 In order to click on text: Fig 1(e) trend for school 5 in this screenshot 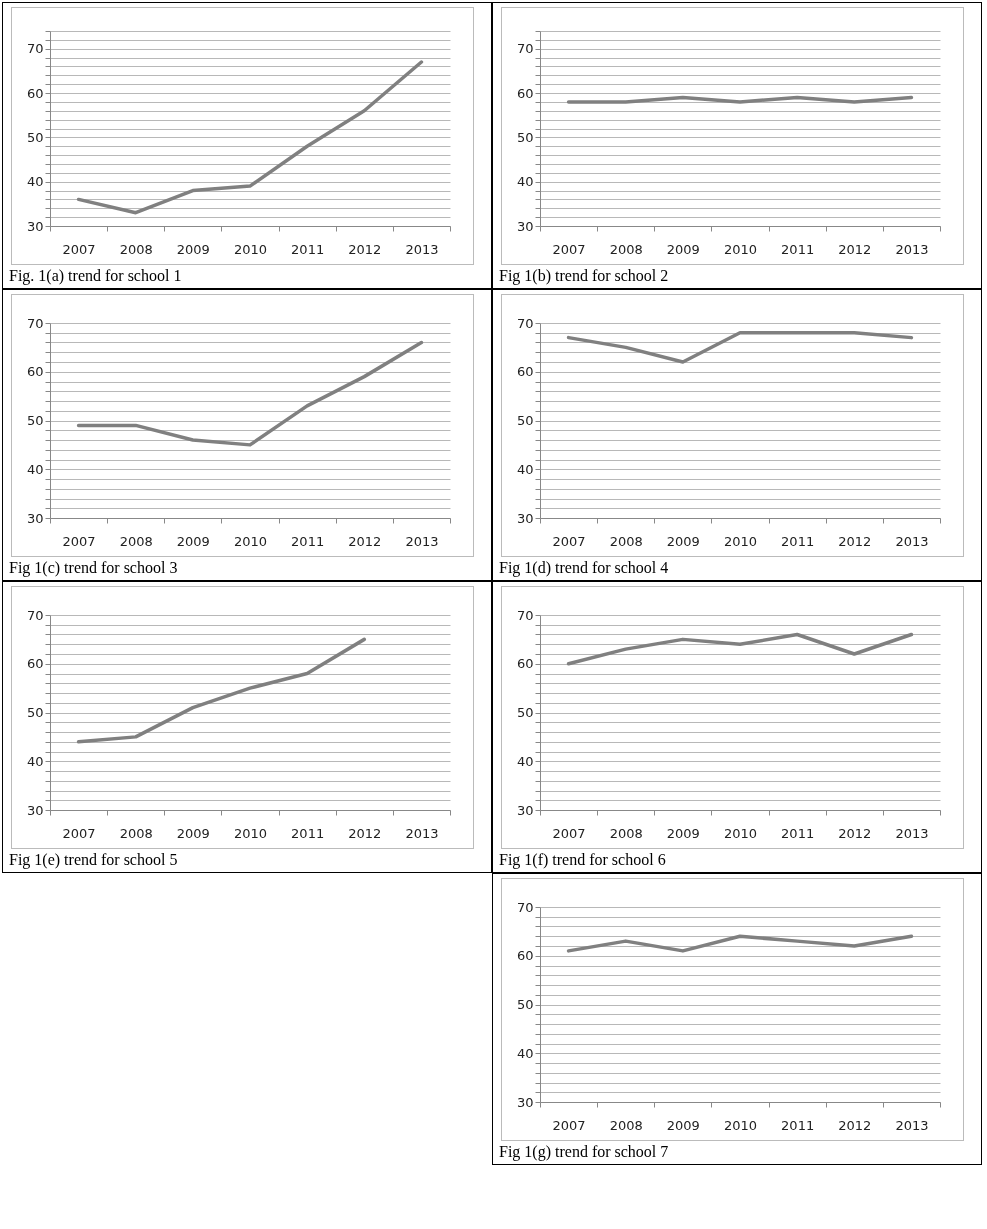, I will do `click(93, 860)`.